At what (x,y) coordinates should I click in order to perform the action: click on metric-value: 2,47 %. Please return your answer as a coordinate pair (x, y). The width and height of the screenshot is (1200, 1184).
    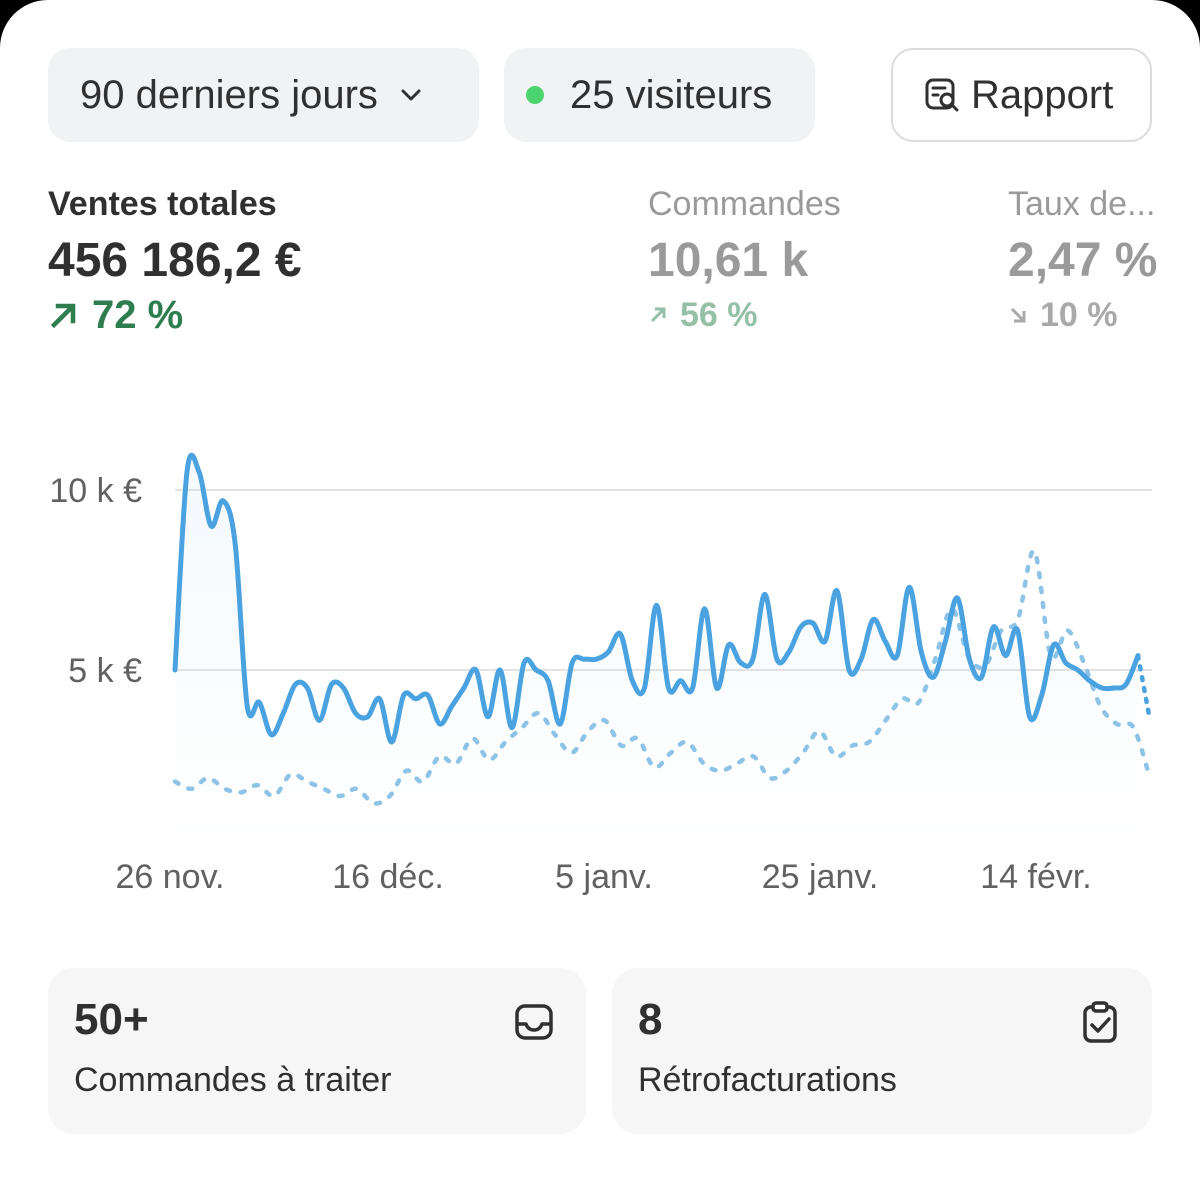
    Looking at the image, I should click on (1083, 260).